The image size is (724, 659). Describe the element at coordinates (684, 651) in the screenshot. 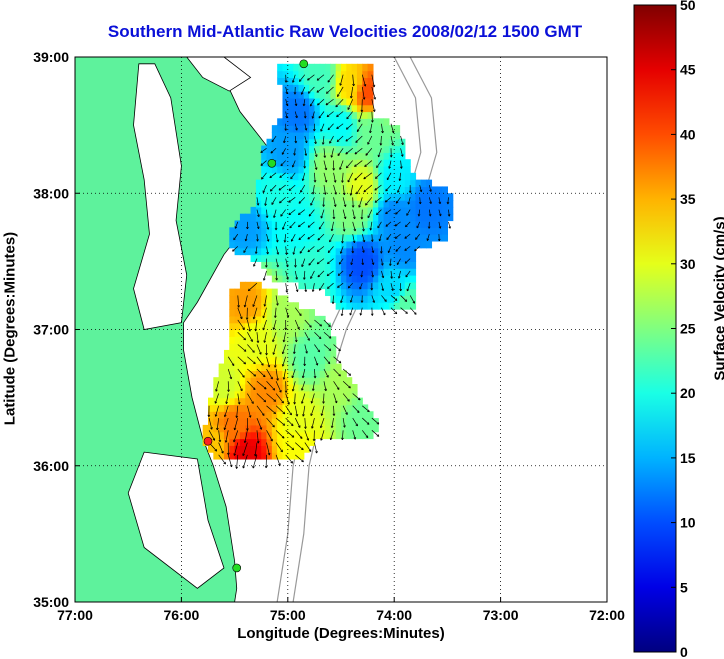

I see `colorbar-tick-label: 0` at that location.